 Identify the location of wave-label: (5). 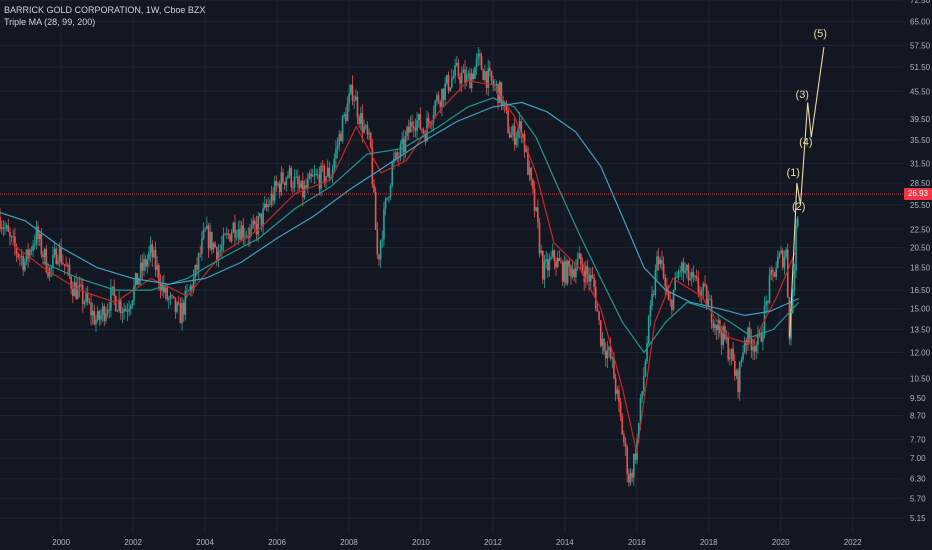
(820, 34).